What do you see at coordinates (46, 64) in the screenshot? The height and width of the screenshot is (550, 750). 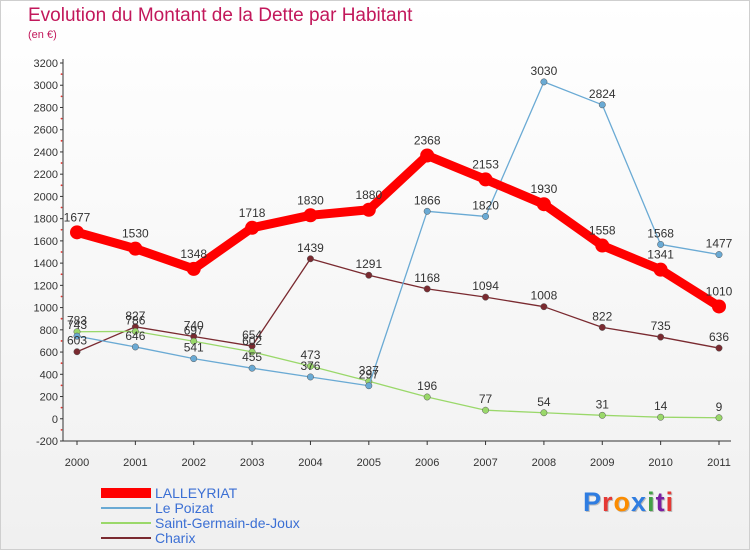 I see `y-tick-label: 3200` at bounding box center [46, 64].